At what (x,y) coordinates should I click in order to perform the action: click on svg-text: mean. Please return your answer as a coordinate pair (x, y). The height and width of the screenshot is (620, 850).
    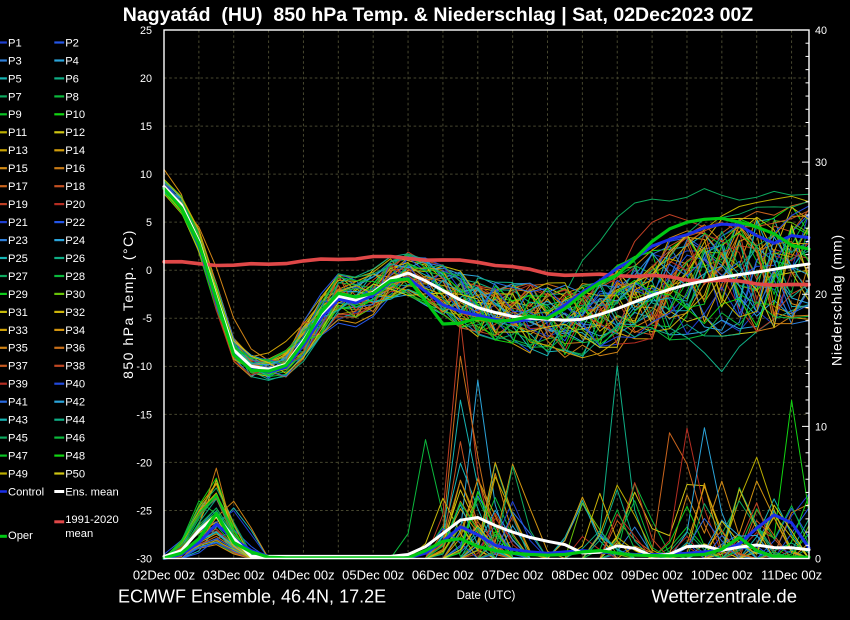
    Looking at the image, I should click on (79, 534).